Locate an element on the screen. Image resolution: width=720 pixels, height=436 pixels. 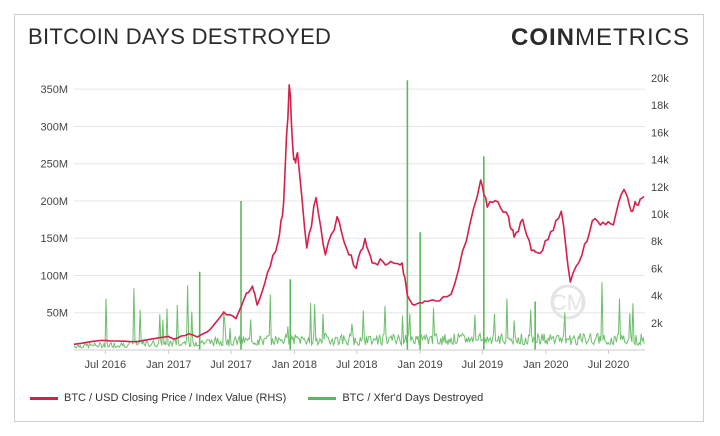
y-left-tick-label: 100M is located at coordinates (54, 276).